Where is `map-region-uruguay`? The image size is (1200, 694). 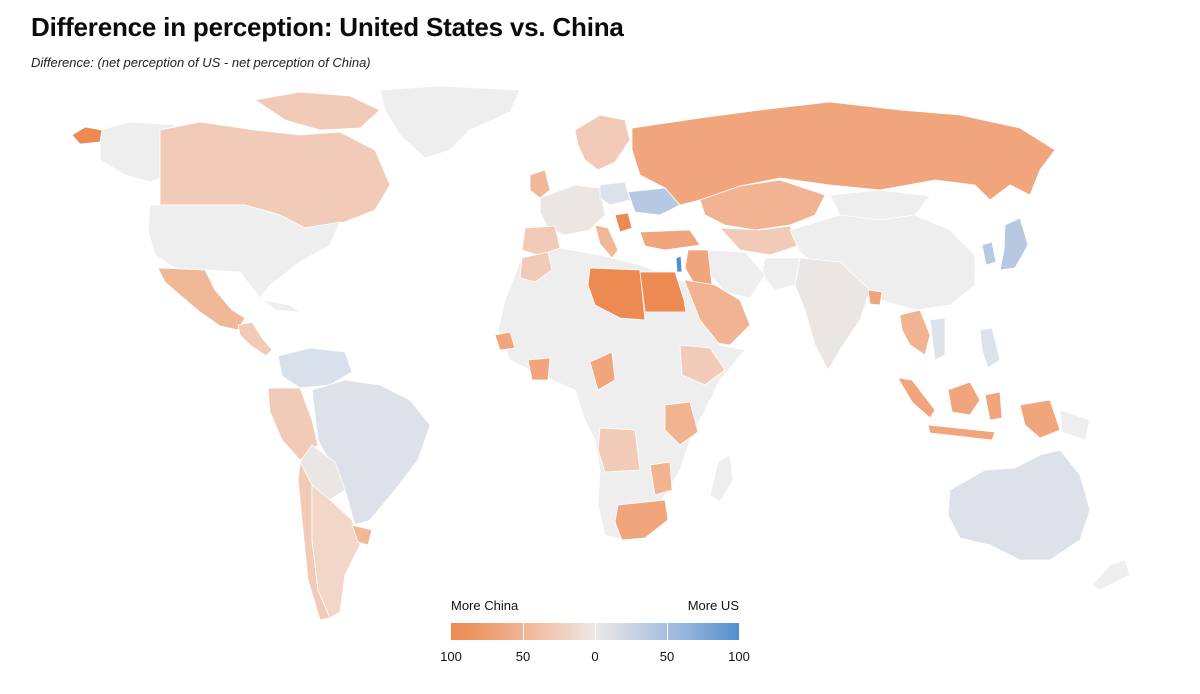 map-region-uruguay is located at coordinates (362, 535).